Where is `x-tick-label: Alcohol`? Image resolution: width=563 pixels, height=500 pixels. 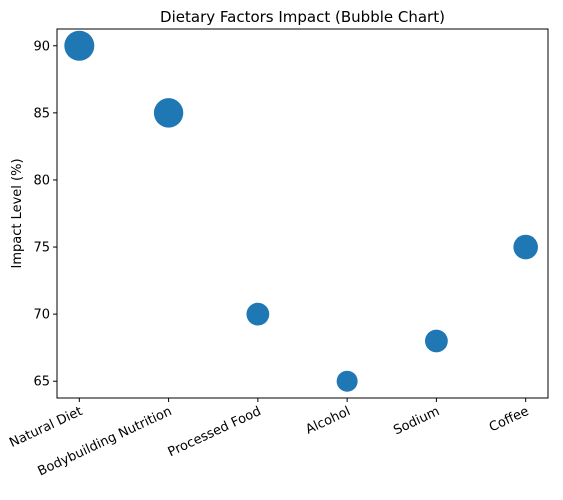
x-tick-label: Alcohol is located at coordinates (328, 421).